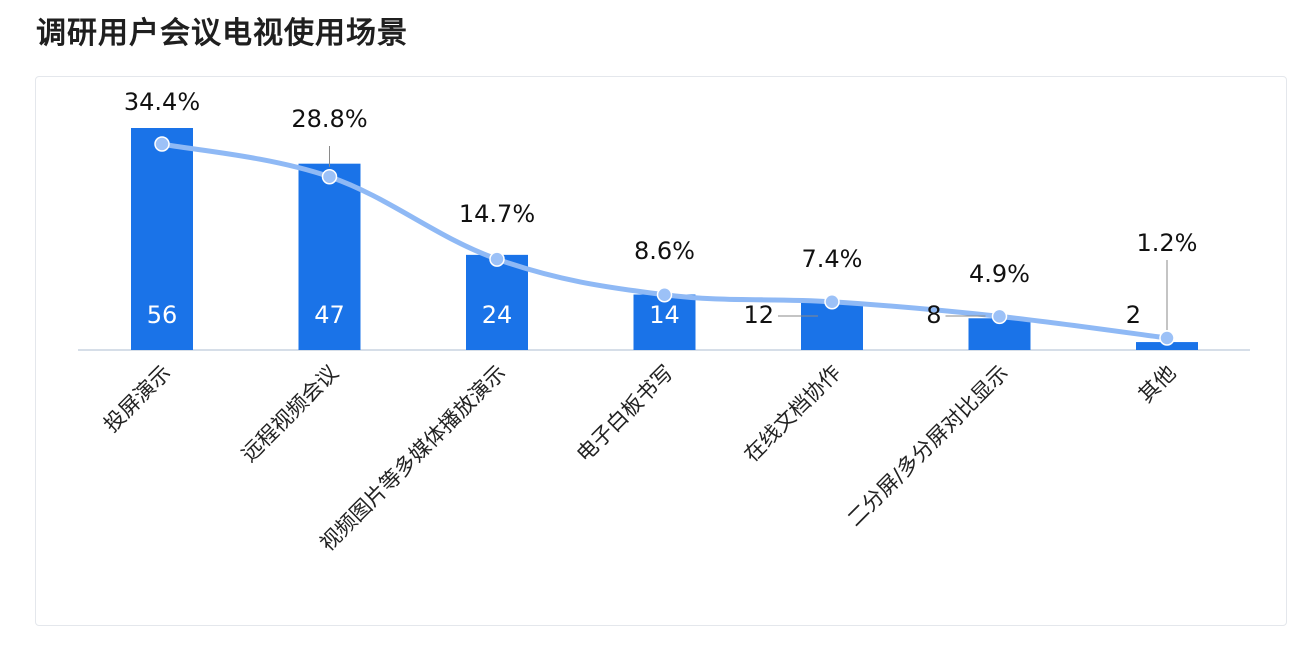 This screenshot has height=654, width=1306. I want to click on count-label-0: 56, so click(162, 315).